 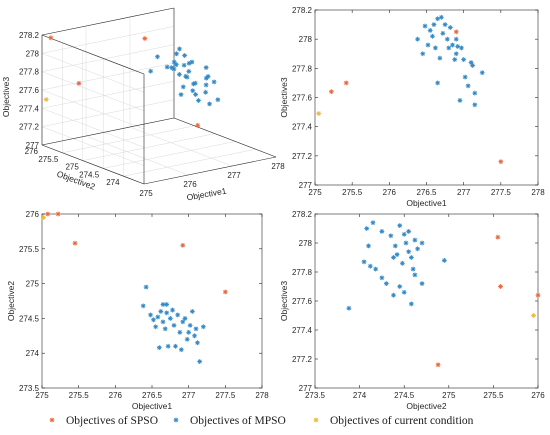 I want to click on legend-marker-current, so click(x=316, y=420).